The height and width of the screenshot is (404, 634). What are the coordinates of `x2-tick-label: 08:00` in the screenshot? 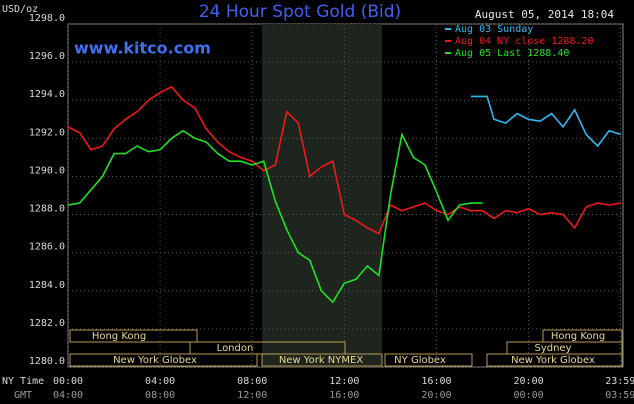 It's located at (160, 395).